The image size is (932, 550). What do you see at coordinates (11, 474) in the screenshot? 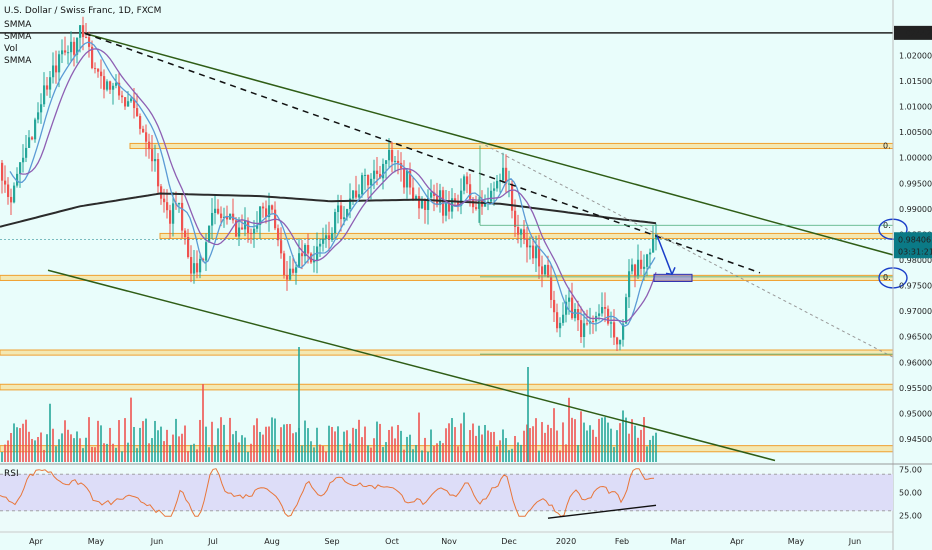
I see `rsi-label: RSI` at bounding box center [11, 474].